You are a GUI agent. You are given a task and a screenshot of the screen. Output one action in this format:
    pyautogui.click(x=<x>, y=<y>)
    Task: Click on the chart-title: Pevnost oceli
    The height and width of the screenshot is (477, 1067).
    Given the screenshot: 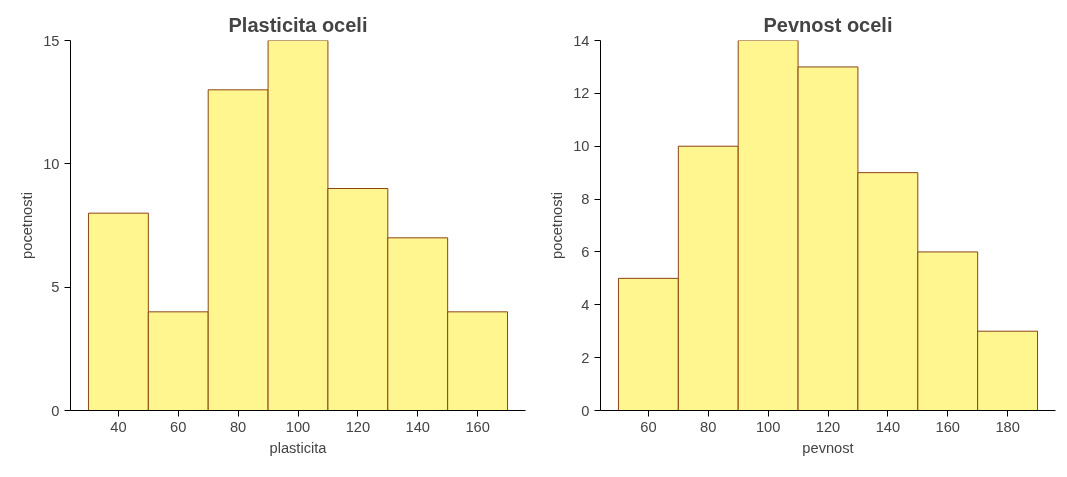 What is the action you would take?
    pyautogui.click(x=828, y=24)
    